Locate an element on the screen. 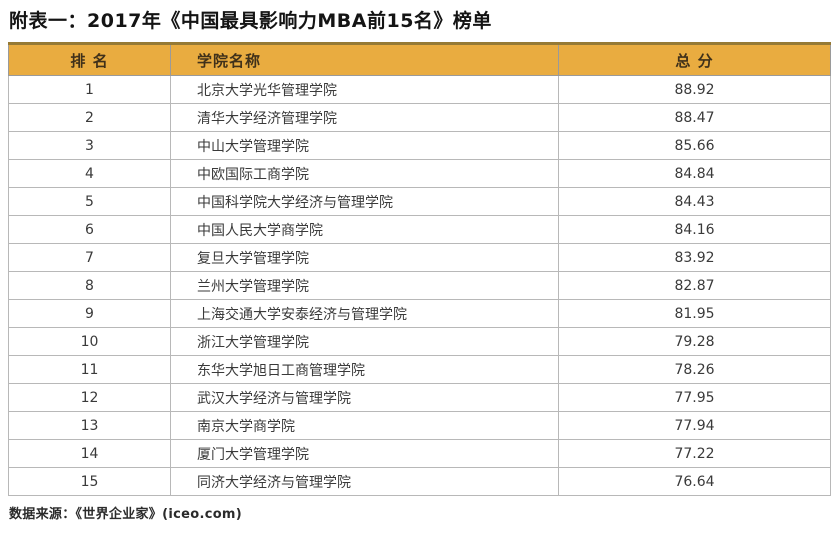  score-cell: 88.92 is located at coordinates (694, 89).